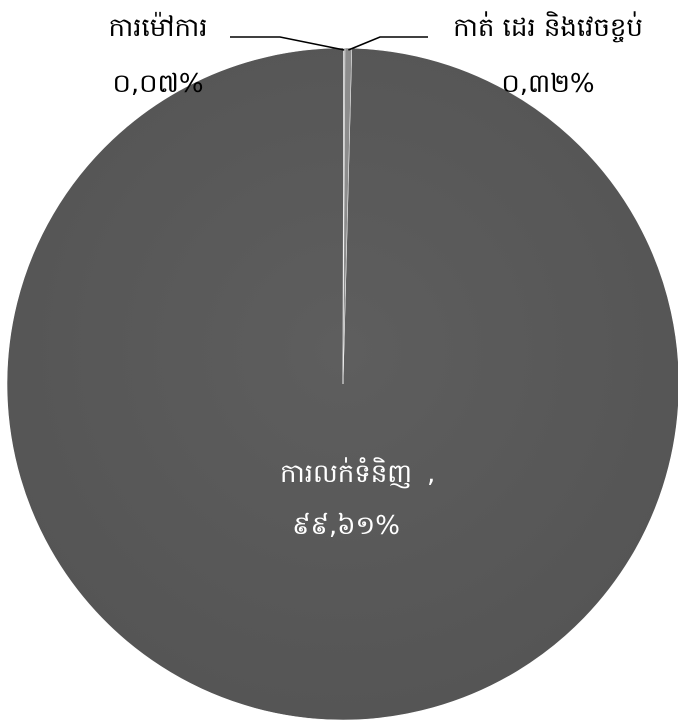 The height and width of the screenshot is (727, 678). Describe the element at coordinates (547, 84) in the screenshot. I see `slice-label-sewing-value: ០,៣២%` at that location.